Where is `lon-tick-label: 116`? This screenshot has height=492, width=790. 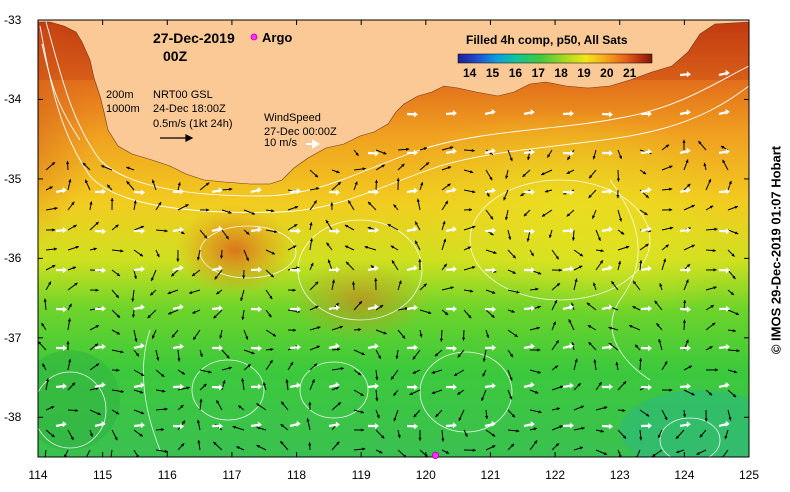
lon-tick-label: 116 is located at coordinates (167, 475).